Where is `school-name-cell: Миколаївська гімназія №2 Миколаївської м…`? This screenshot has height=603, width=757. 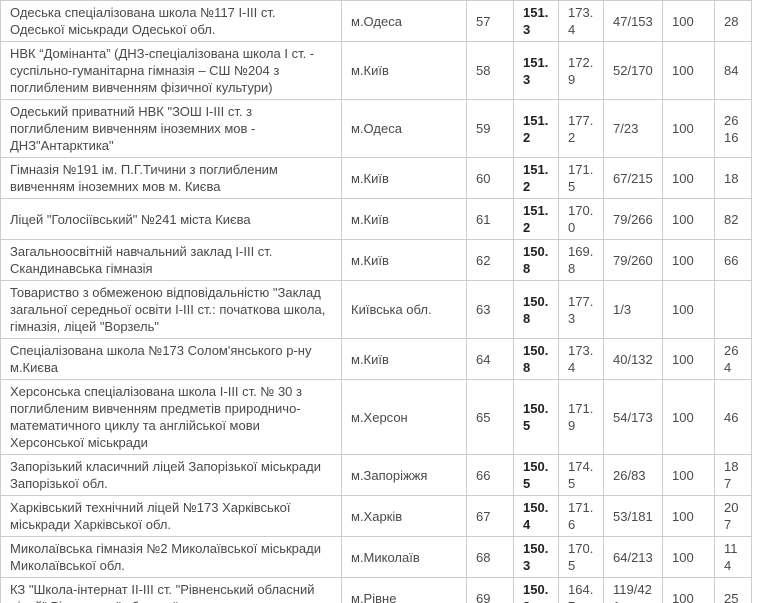
school-name-cell: Миколаївська гімназія №2 Миколаївської м… is located at coordinates (171, 557).